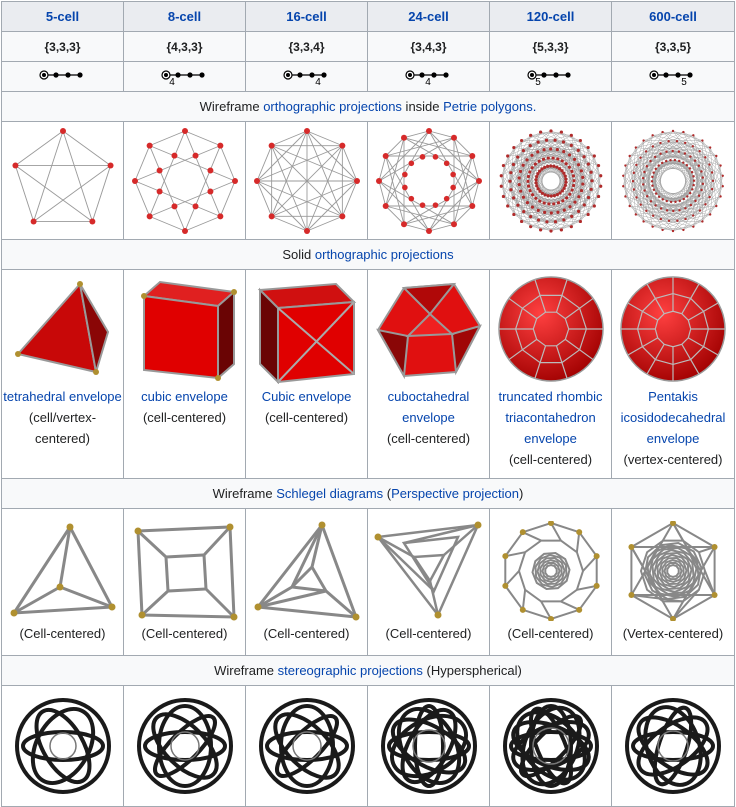 This screenshot has height=807, width=736. I want to click on stereographic-600-cell-image, so click(673, 746).